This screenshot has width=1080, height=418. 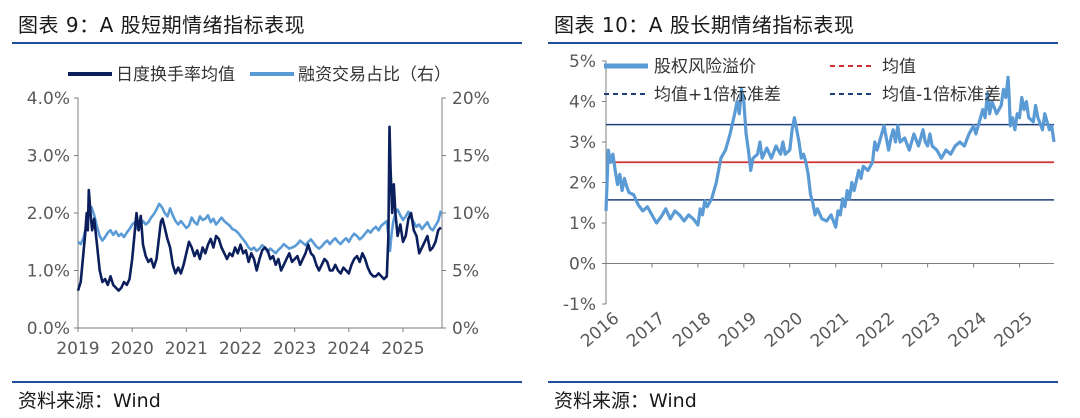 I want to click on y-tick-label: 1%, so click(x=582, y=224).